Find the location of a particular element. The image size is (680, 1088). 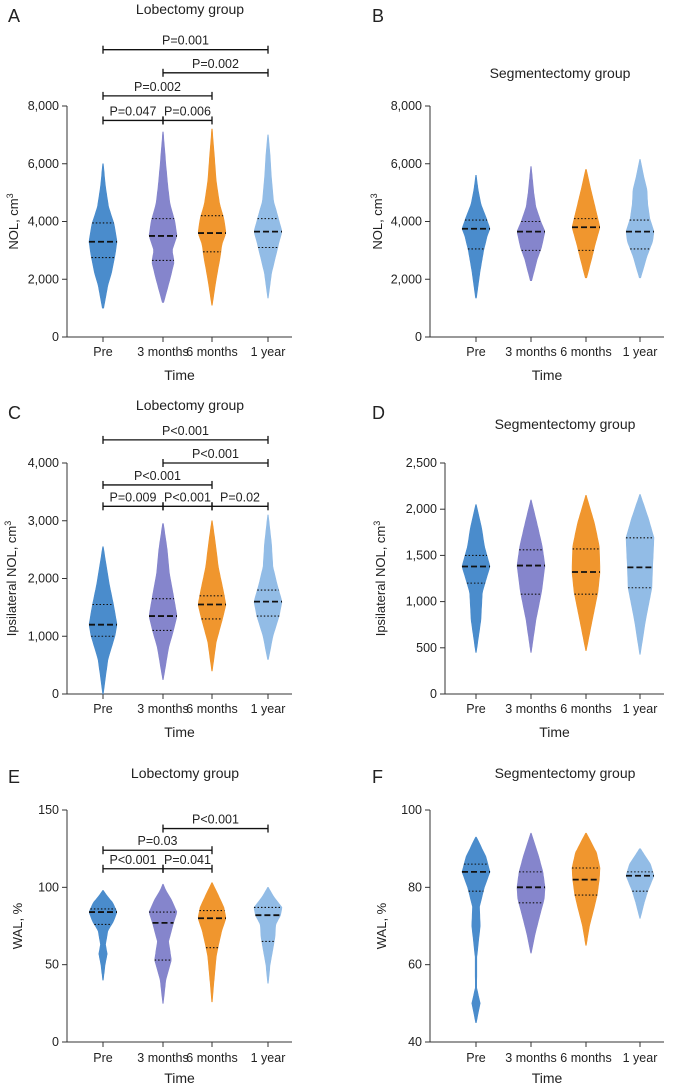

p-value-label: P=0.047 is located at coordinates (133, 111).